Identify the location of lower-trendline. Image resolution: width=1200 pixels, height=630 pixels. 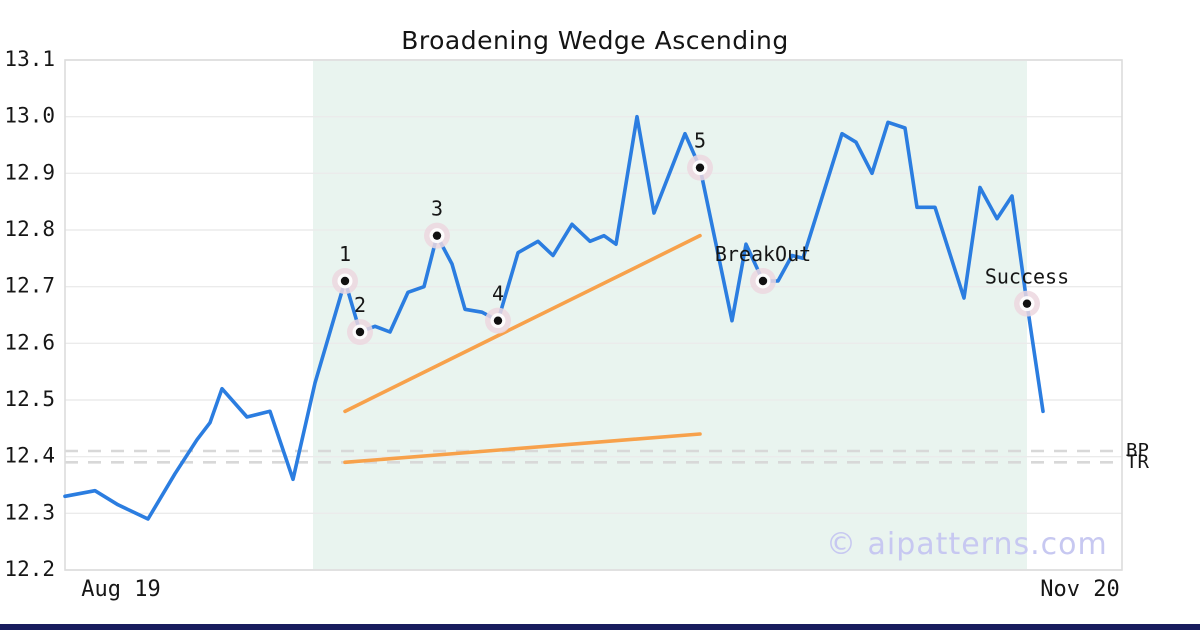
(522, 448).